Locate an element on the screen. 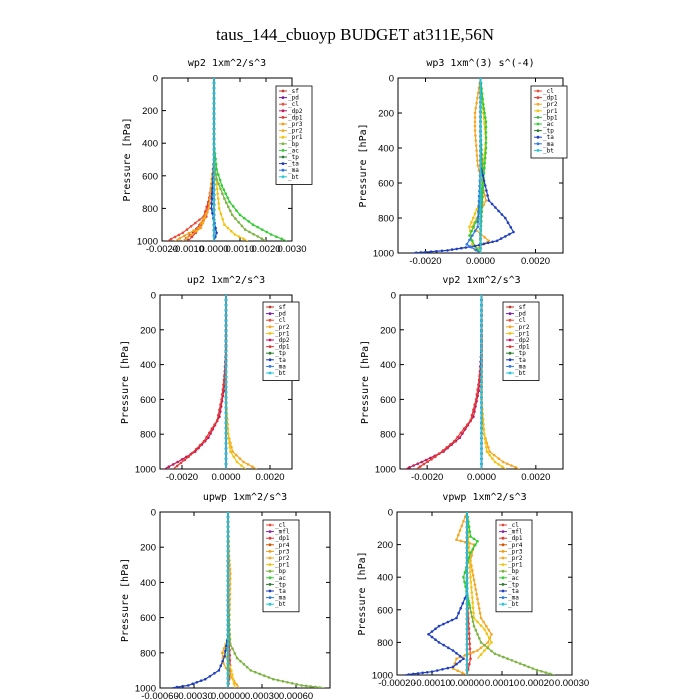 This screenshot has height=700, width=700. legend-label: _dp1 is located at coordinates (295, 117).